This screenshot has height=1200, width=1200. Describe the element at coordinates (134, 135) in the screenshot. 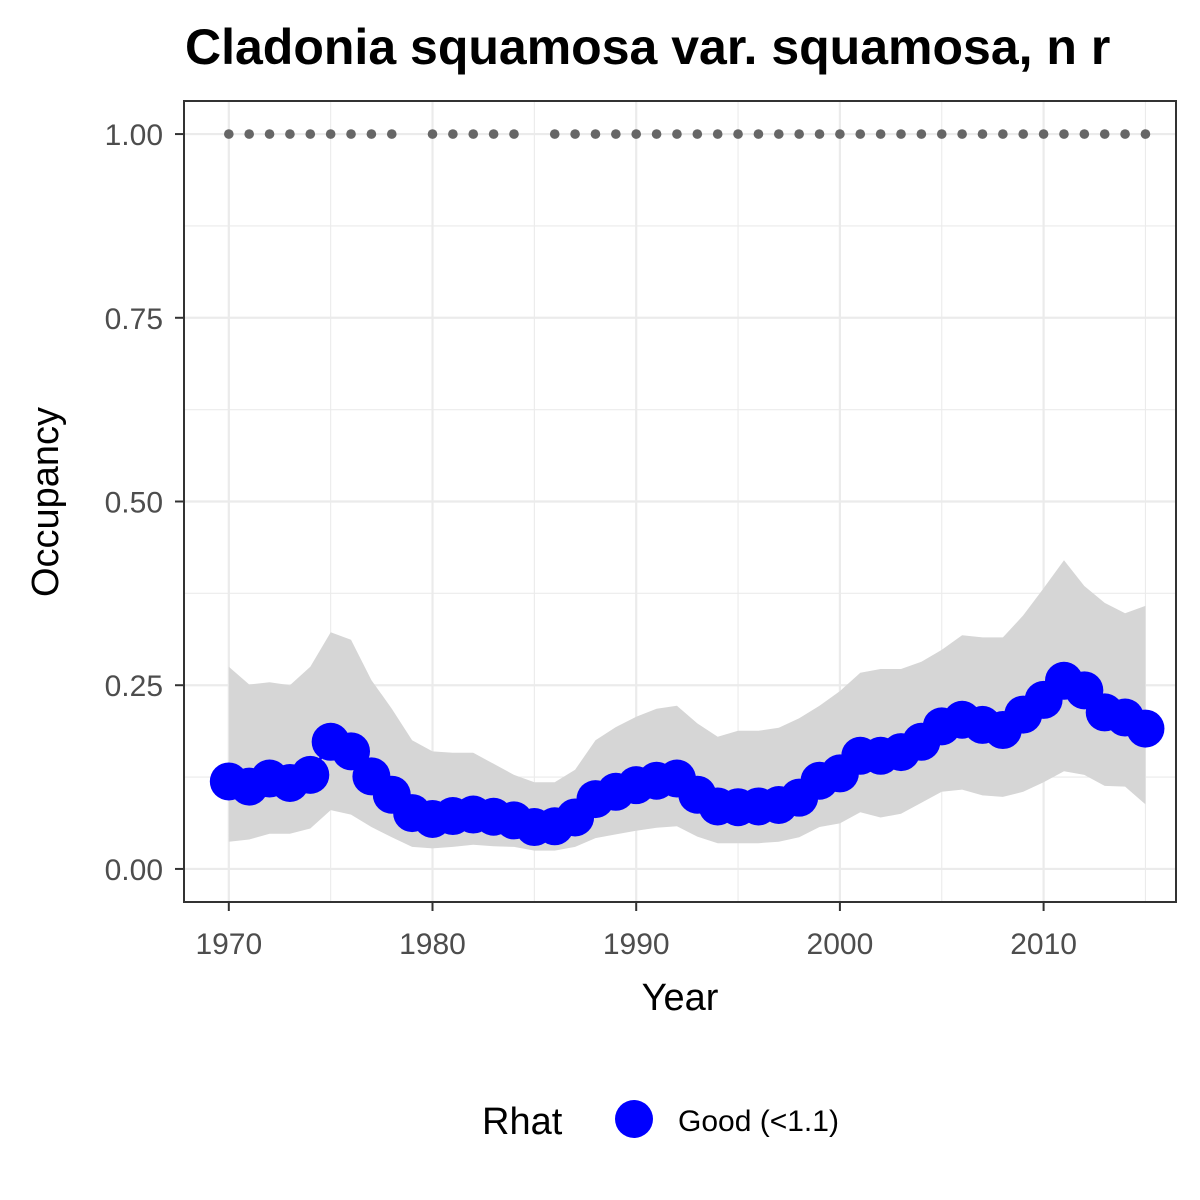

I see `y-tick-label: 1.00` at that location.